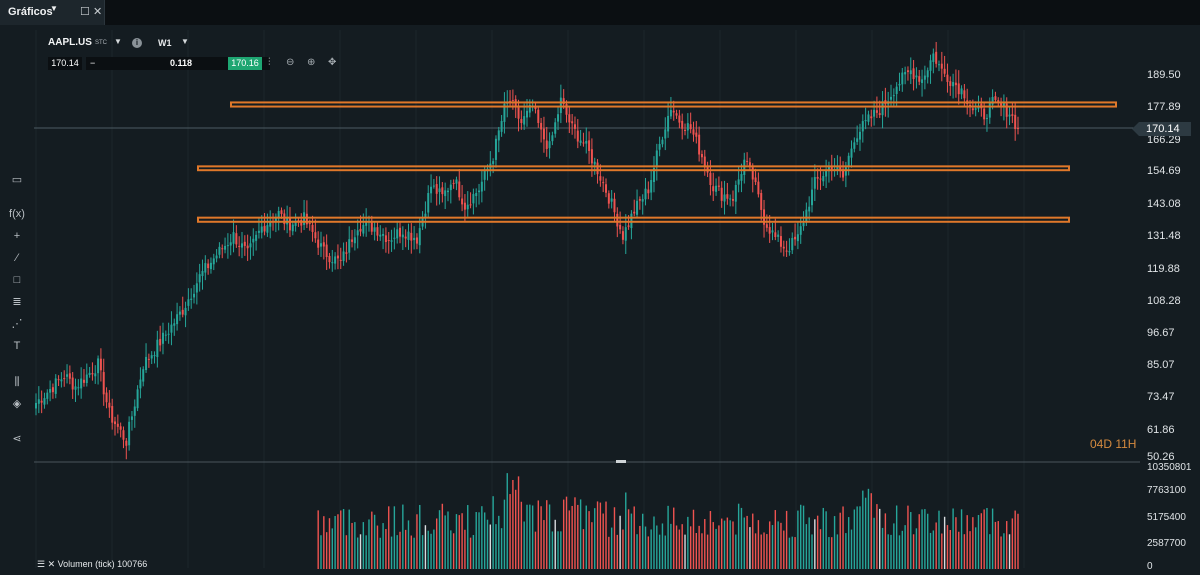 Image resolution: width=1200 pixels, height=575 pixels. What do you see at coordinates (17, 346) in the screenshot?
I see `text-tool-icon: T` at bounding box center [17, 346].